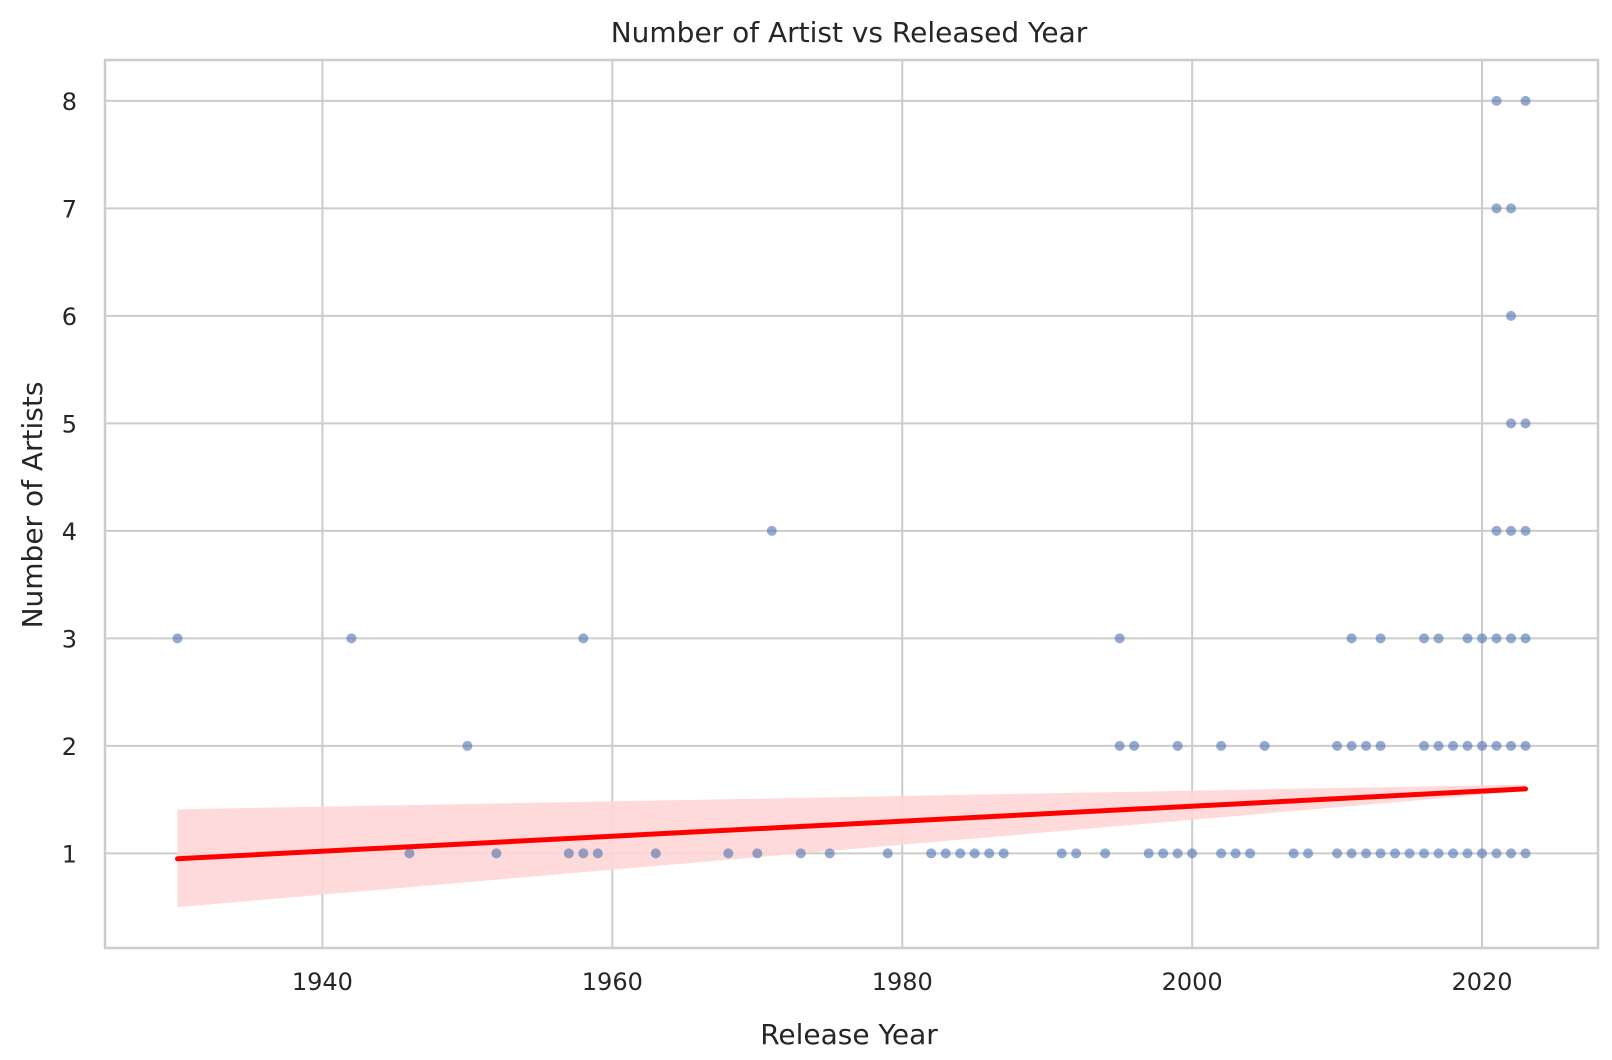 The height and width of the screenshot is (1060, 1612). What do you see at coordinates (69, 747) in the screenshot?
I see `y-tick-label: 2` at bounding box center [69, 747].